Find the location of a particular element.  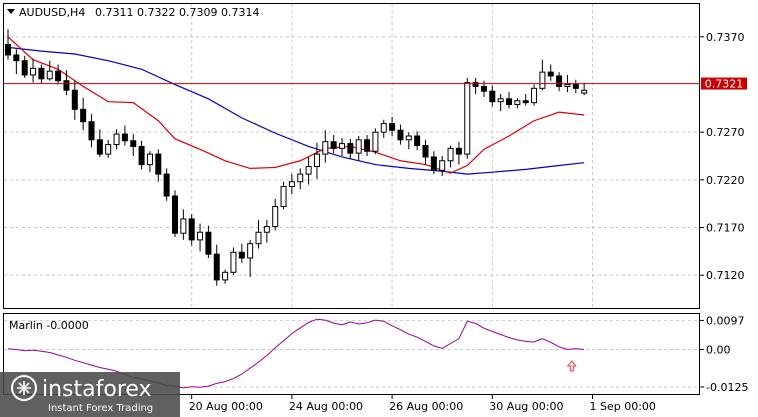

indicator-axis: 0.0097 0.00 -0.0125 is located at coordinates (724, 354).